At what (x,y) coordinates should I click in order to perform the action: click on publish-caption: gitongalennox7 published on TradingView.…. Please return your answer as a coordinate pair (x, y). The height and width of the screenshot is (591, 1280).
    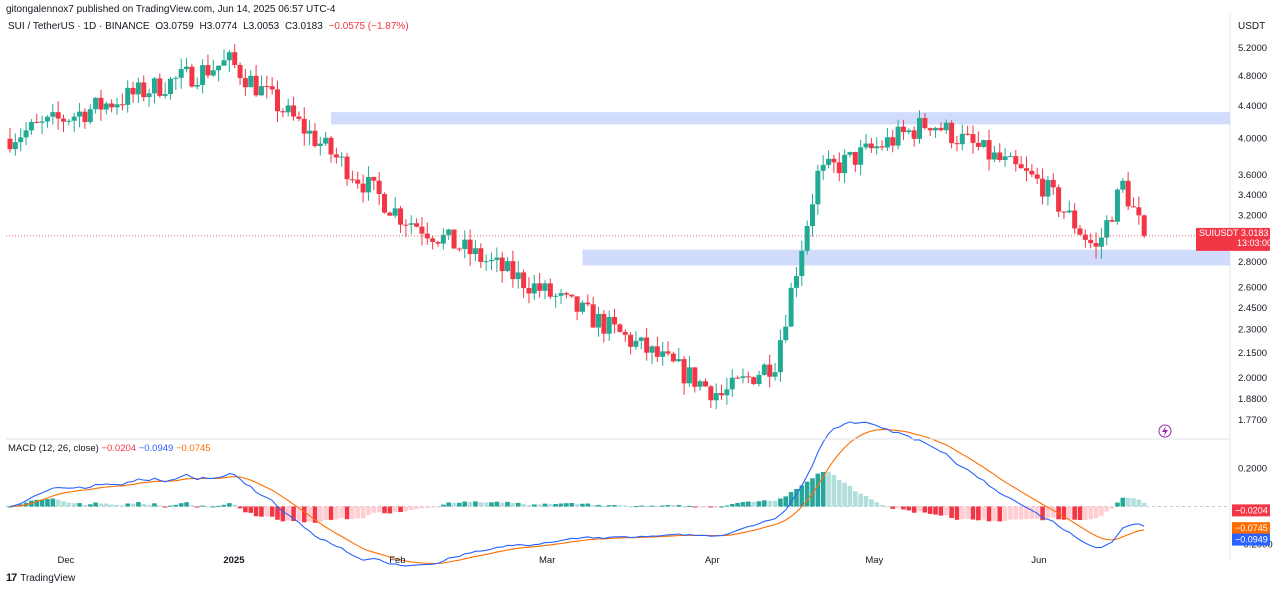
    Looking at the image, I should click on (171, 9).